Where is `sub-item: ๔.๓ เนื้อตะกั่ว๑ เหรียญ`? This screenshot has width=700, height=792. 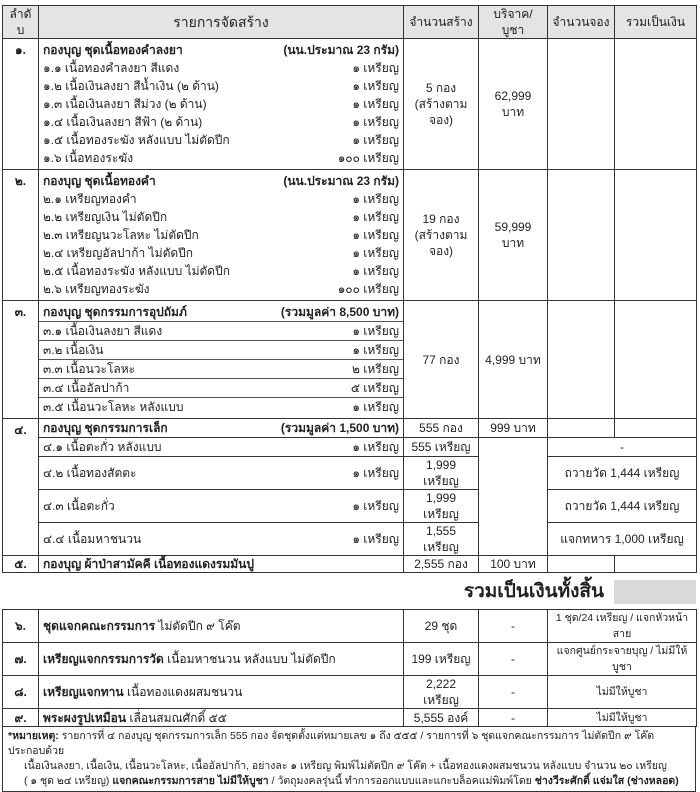
sub-item: ๔.๓ เนื้อตะกั่ว๑ เหรียญ is located at coordinates (221, 506).